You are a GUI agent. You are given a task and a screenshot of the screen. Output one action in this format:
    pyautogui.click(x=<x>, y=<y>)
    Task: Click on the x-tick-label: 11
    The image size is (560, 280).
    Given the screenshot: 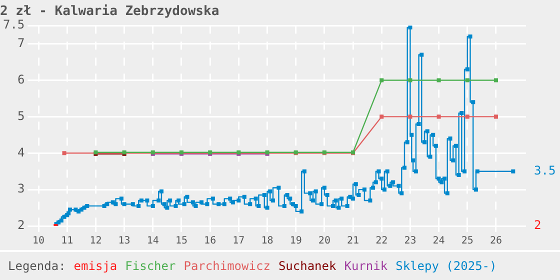 What is the action you would take?
    pyautogui.click(x=67, y=241)
    